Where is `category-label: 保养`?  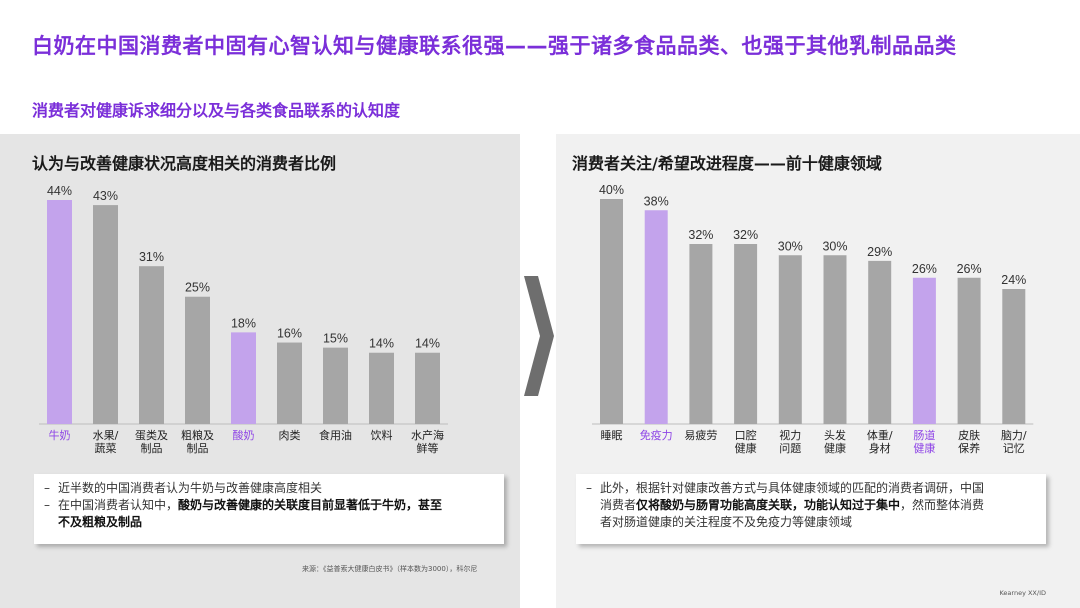
category-label: 保养 is located at coordinates (969, 448).